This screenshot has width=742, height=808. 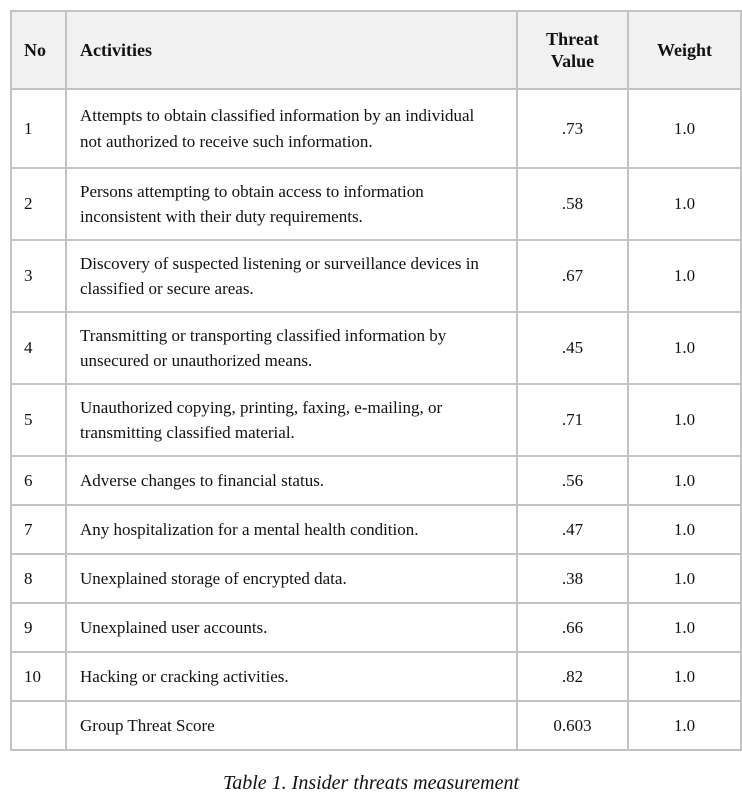 I want to click on activity-text: Unexplained storage of encrypted data., so click(x=291, y=578).